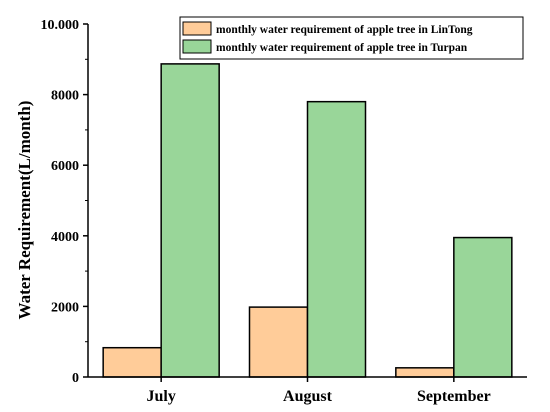 The width and height of the screenshot is (550, 412). Describe the element at coordinates (454, 396) in the screenshot. I see `x-tick-label: September` at that location.